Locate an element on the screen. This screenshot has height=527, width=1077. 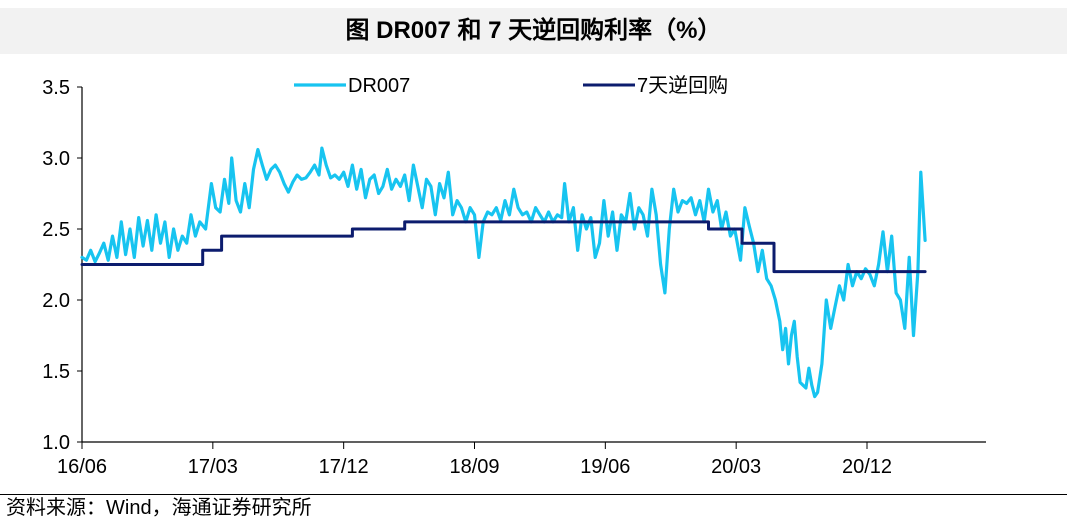
bottom-divider is located at coordinates (533, 494).